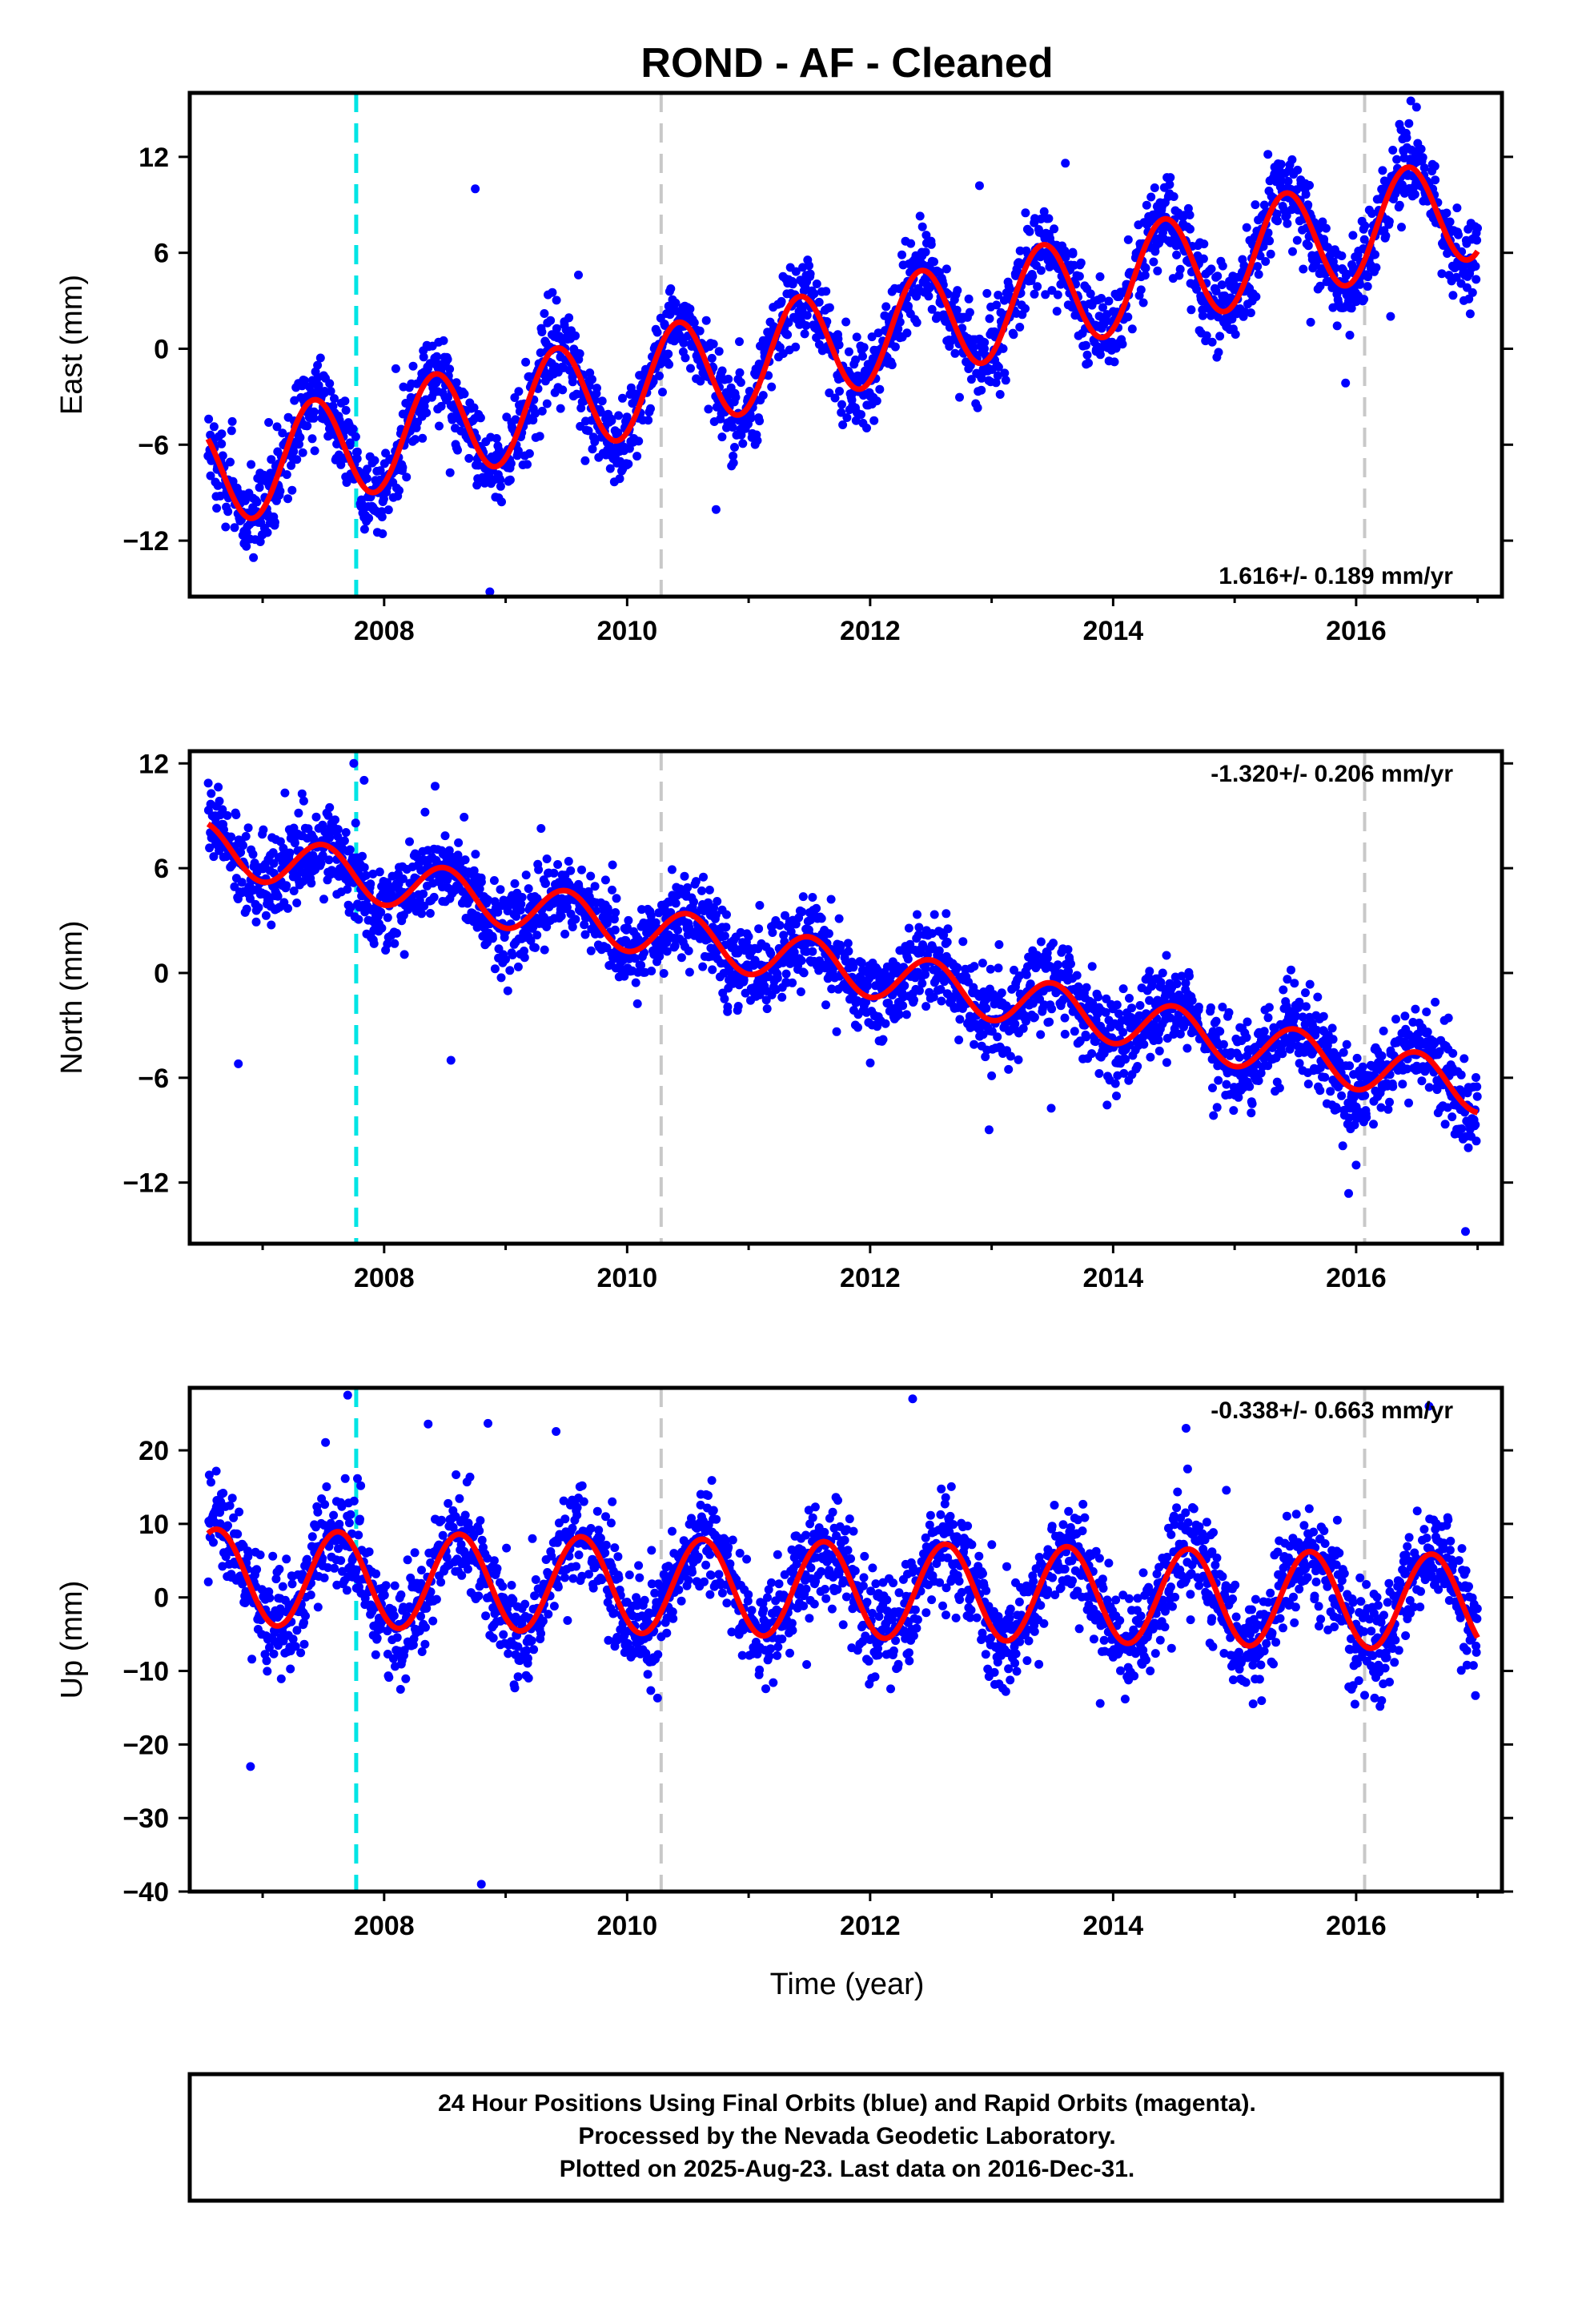 This screenshot has height=2324, width=1582. What do you see at coordinates (490, 592) in the screenshot?
I see `outlier-point` at bounding box center [490, 592].